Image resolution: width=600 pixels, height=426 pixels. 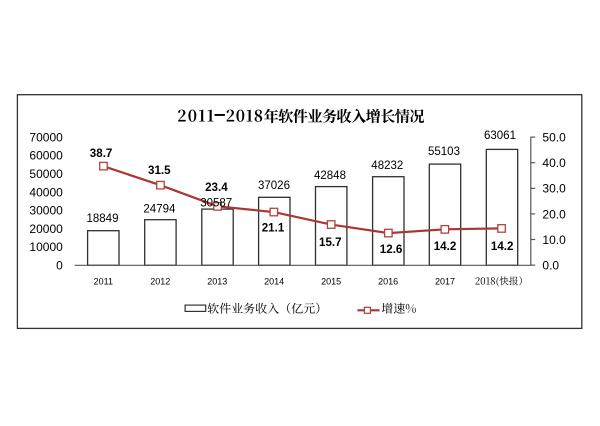 What do you see at coordinates (159, 210) in the screenshot?
I see `svg-text: 24794` at bounding box center [159, 210].